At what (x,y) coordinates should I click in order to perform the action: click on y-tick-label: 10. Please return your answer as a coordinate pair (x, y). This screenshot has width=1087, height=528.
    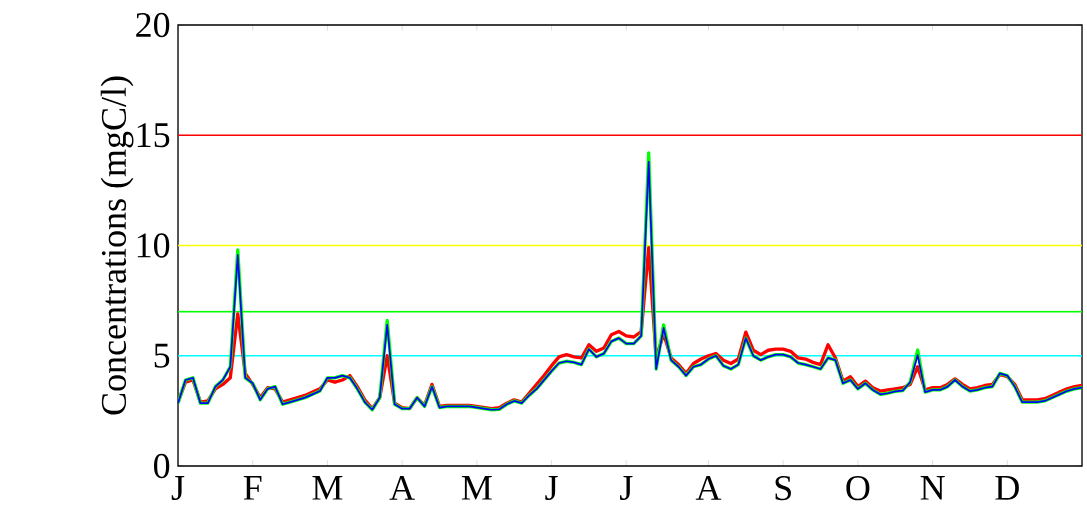
    Looking at the image, I should click on (153, 245).